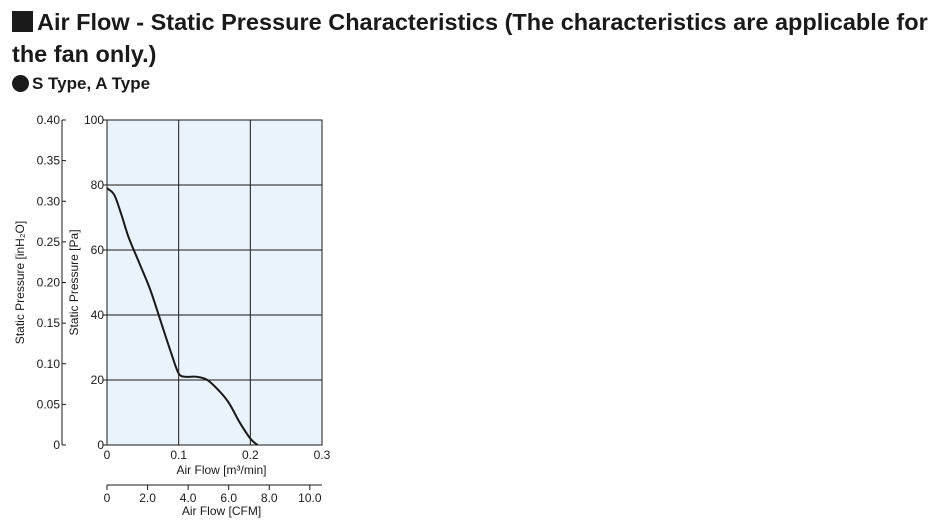 Image resolution: width=951 pixels, height=527 pixels. Describe the element at coordinates (222, 470) in the screenshot. I see `x-axis-label: Air Flow [m³/min]` at that location.